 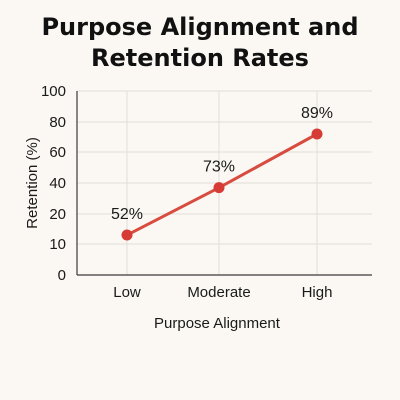 What do you see at coordinates (127, 235) in the screenshot?
I see `data-point-low` at bounding box center [127, 235].